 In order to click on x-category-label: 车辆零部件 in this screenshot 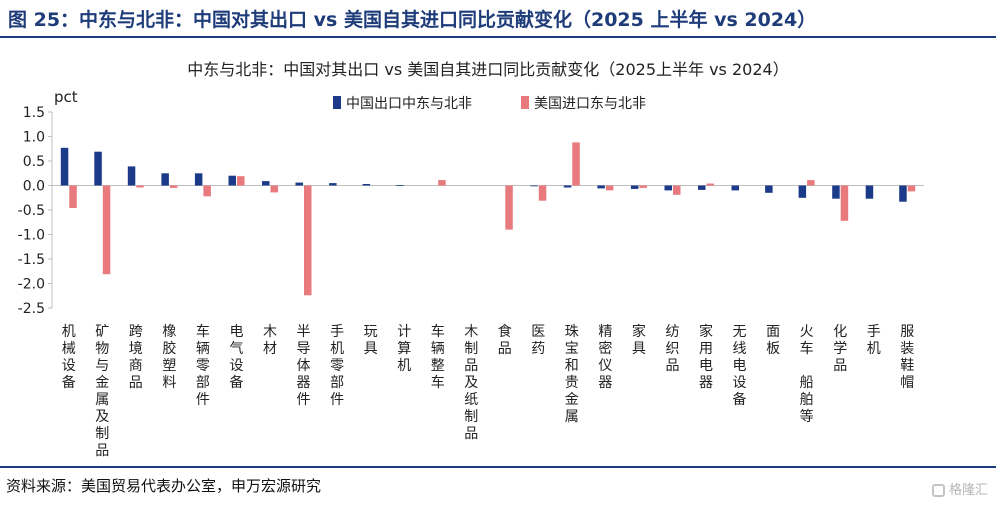, I will do `click(203, 365)`.